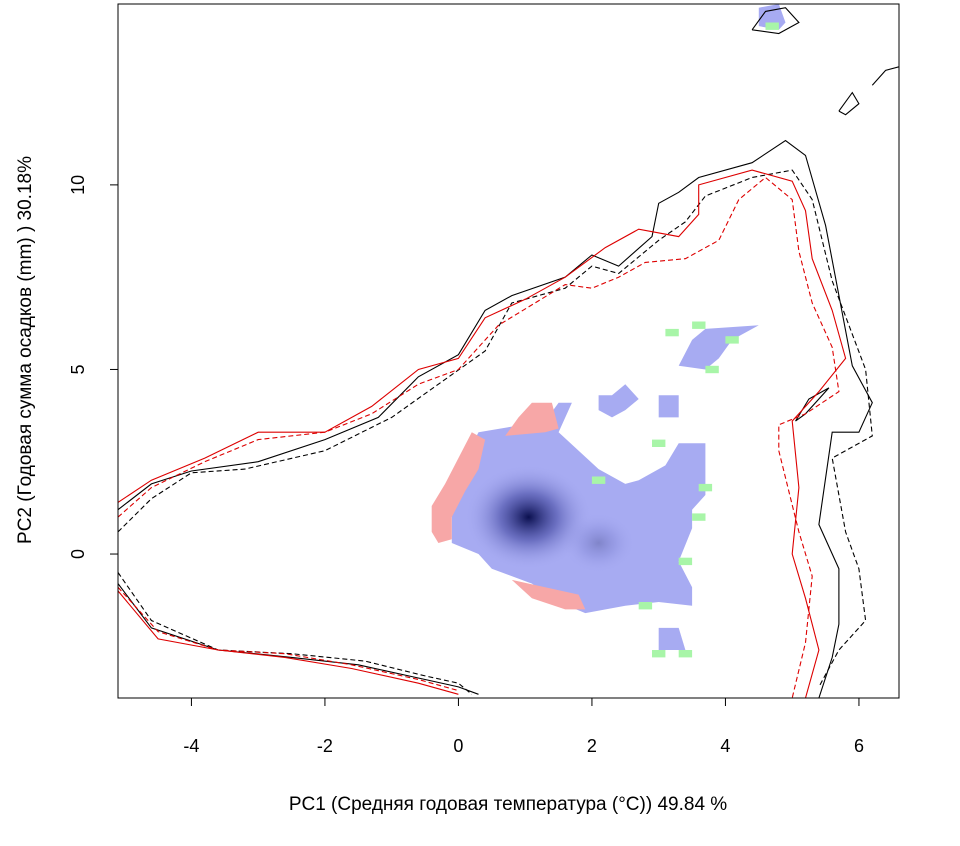 The image size is (960, 846). I want to click on x-tick-label: 0, so click(458, 746).